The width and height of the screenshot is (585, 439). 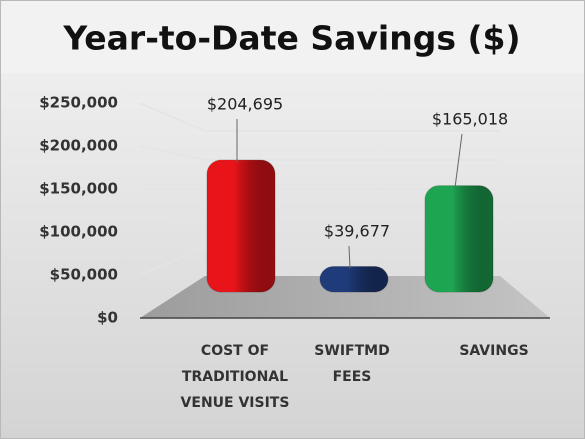 I want to click on value-label: $165,018, so click(x=470, y=119).